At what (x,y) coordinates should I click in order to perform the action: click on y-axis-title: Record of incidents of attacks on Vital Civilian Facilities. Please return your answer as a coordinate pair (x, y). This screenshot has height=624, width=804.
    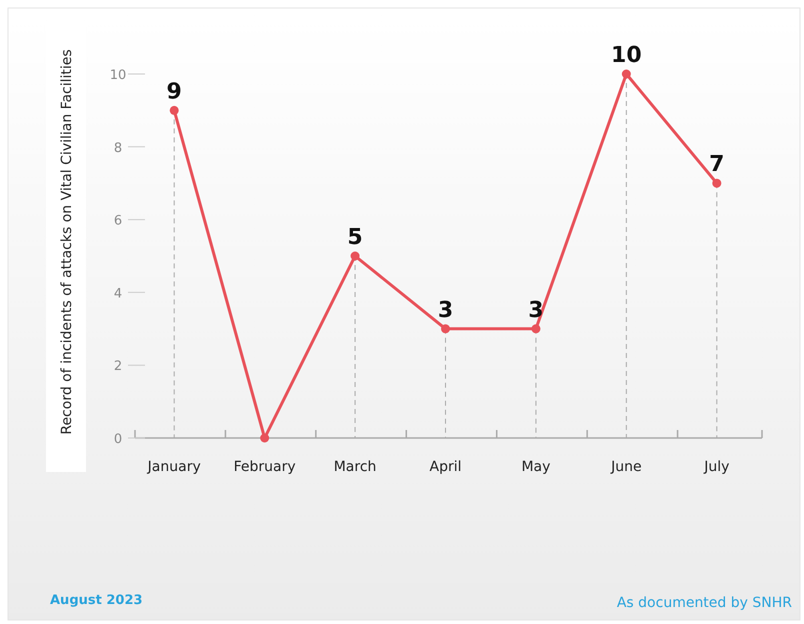
    Looking at the image, I should click on (67, 242).